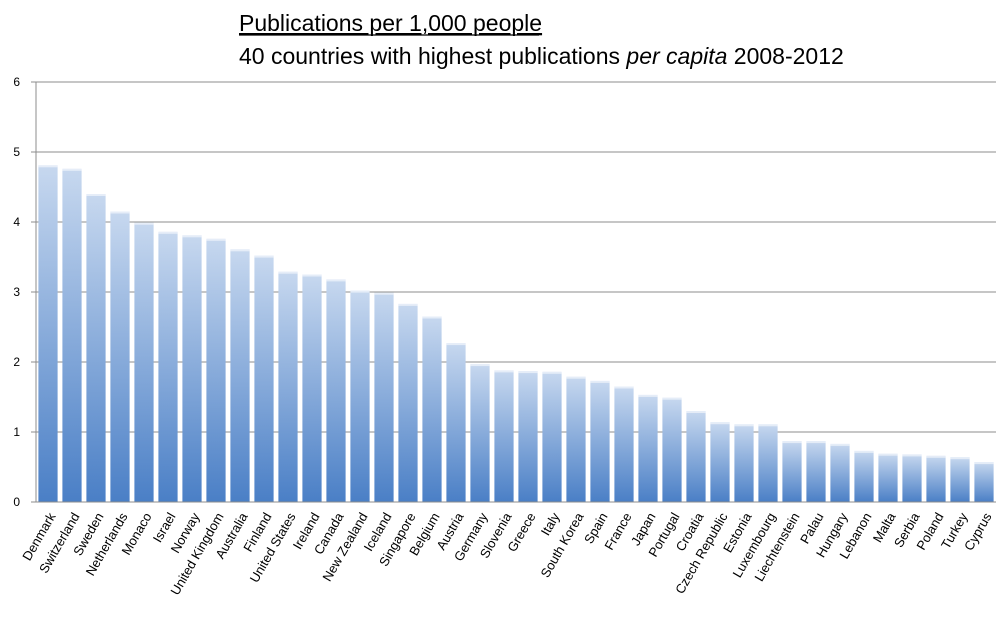 This screenshot has width=1000, height=636. I want to click on subtitle-italic: per capita, so click(676, 56).